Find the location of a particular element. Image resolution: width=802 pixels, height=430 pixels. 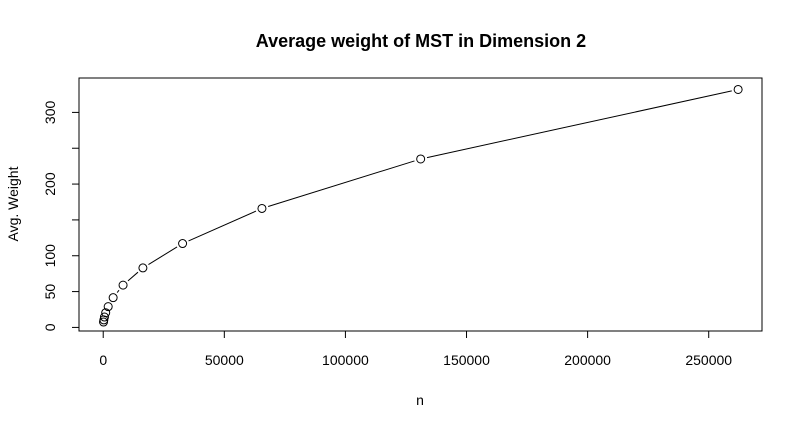

y-axis-label: Avg. Weight is located at coordinates (13, 203).